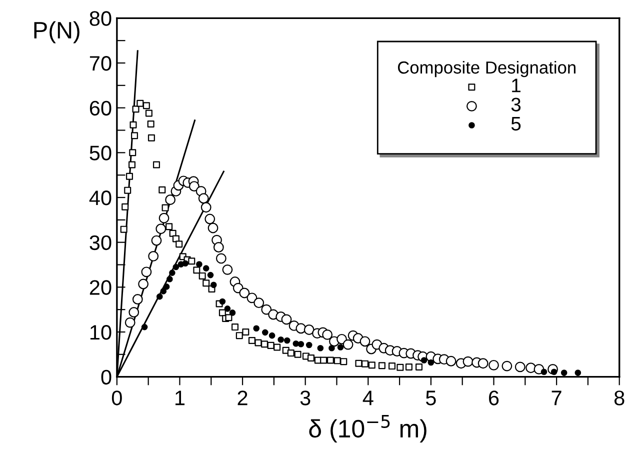 The image size is (632, 454). I want to click on legend-title: Composite Designation, so click(487, 69).